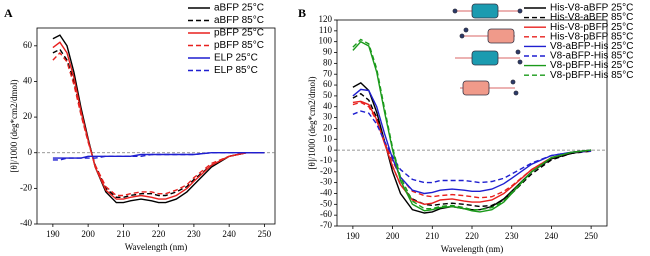 Image resolution: width=650 pixels, height=256 pixels. Describe the element at coordinates (236, 70) in the screenshot. I see `legend-label: ELP 85°C` at that location.